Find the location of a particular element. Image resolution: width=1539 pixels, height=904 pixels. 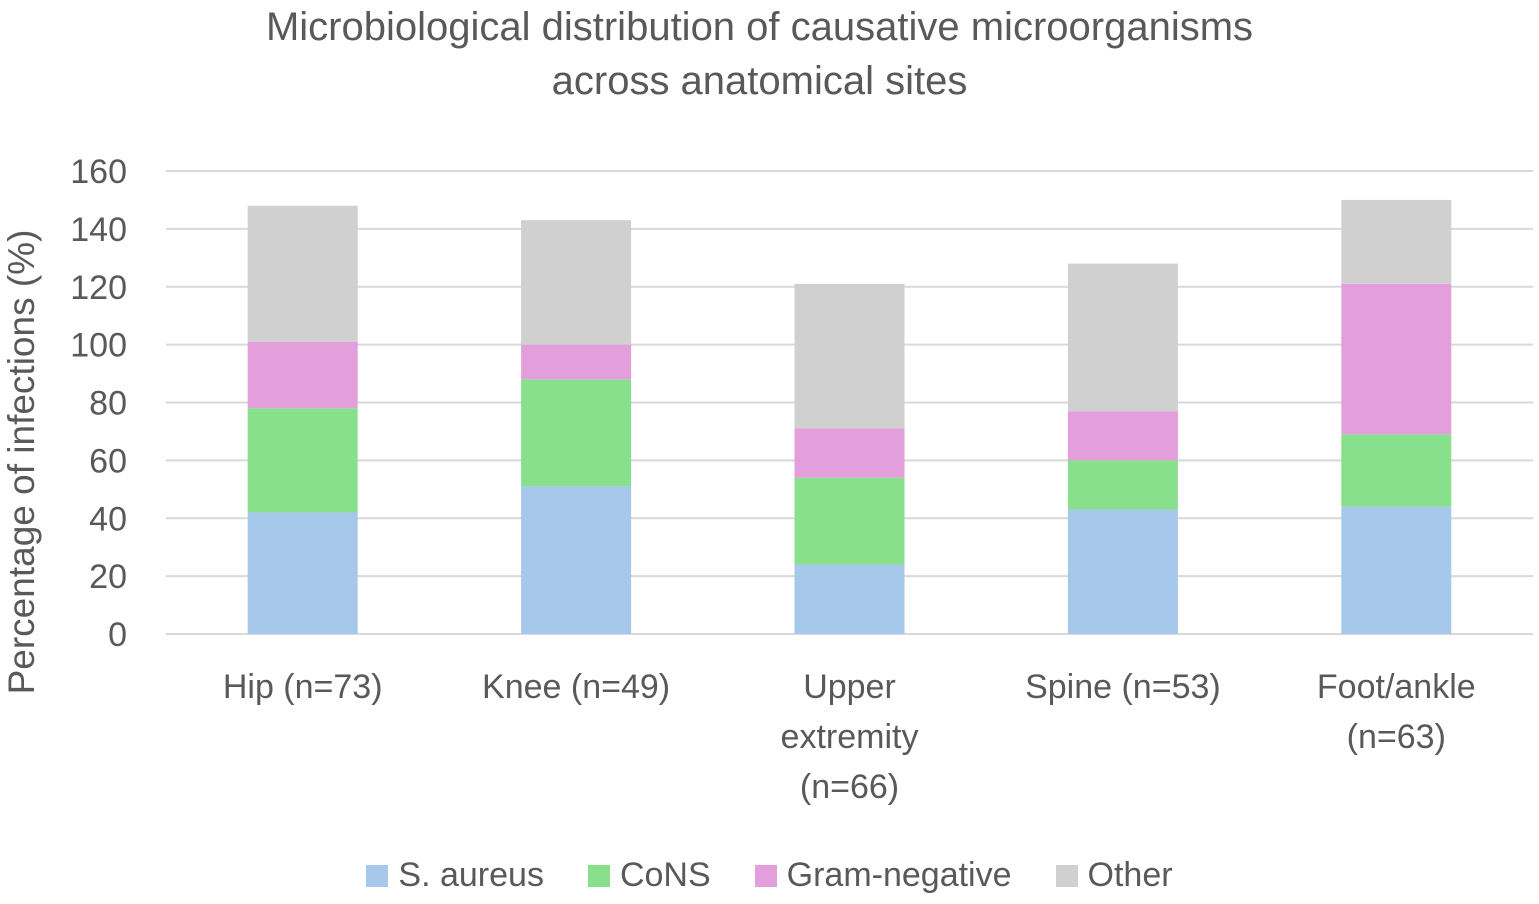

x-tick-label: Spine (n=53) is located at coordinates (1123, 687).